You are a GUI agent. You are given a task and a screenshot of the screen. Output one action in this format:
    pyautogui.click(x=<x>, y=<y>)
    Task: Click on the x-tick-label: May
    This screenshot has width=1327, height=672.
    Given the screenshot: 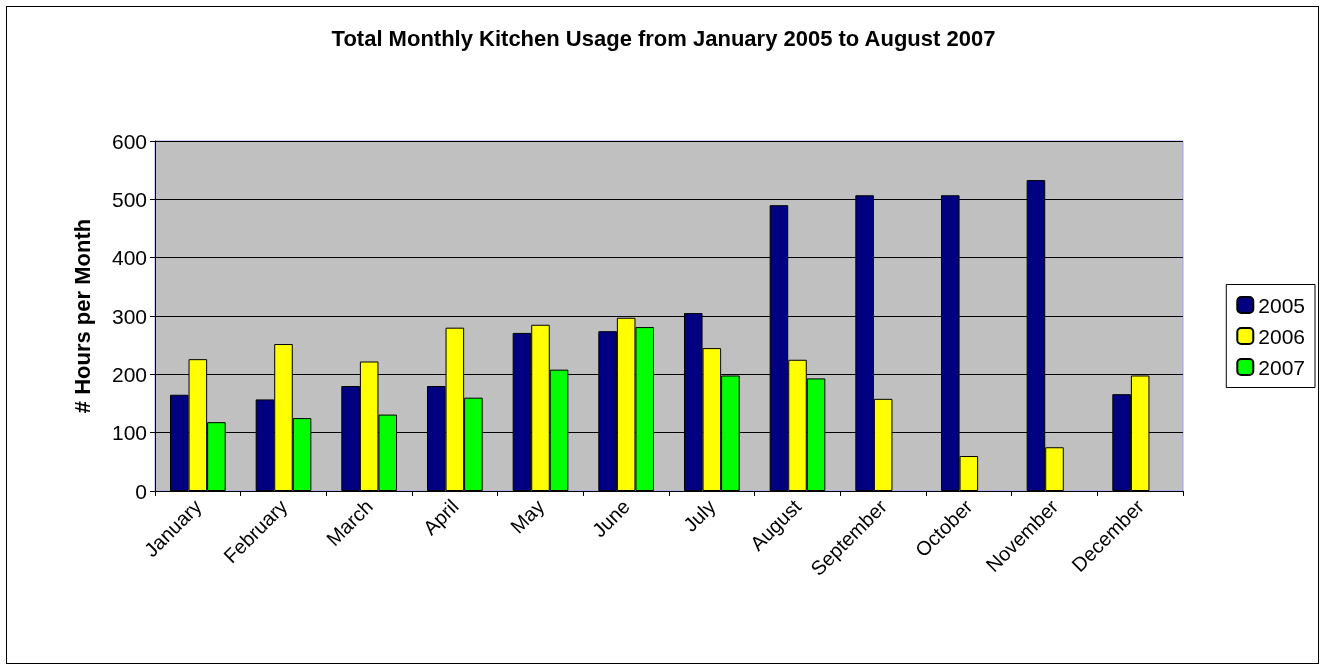 What is the action you would take?
    pyautogui.click(x=527, y=516)
    